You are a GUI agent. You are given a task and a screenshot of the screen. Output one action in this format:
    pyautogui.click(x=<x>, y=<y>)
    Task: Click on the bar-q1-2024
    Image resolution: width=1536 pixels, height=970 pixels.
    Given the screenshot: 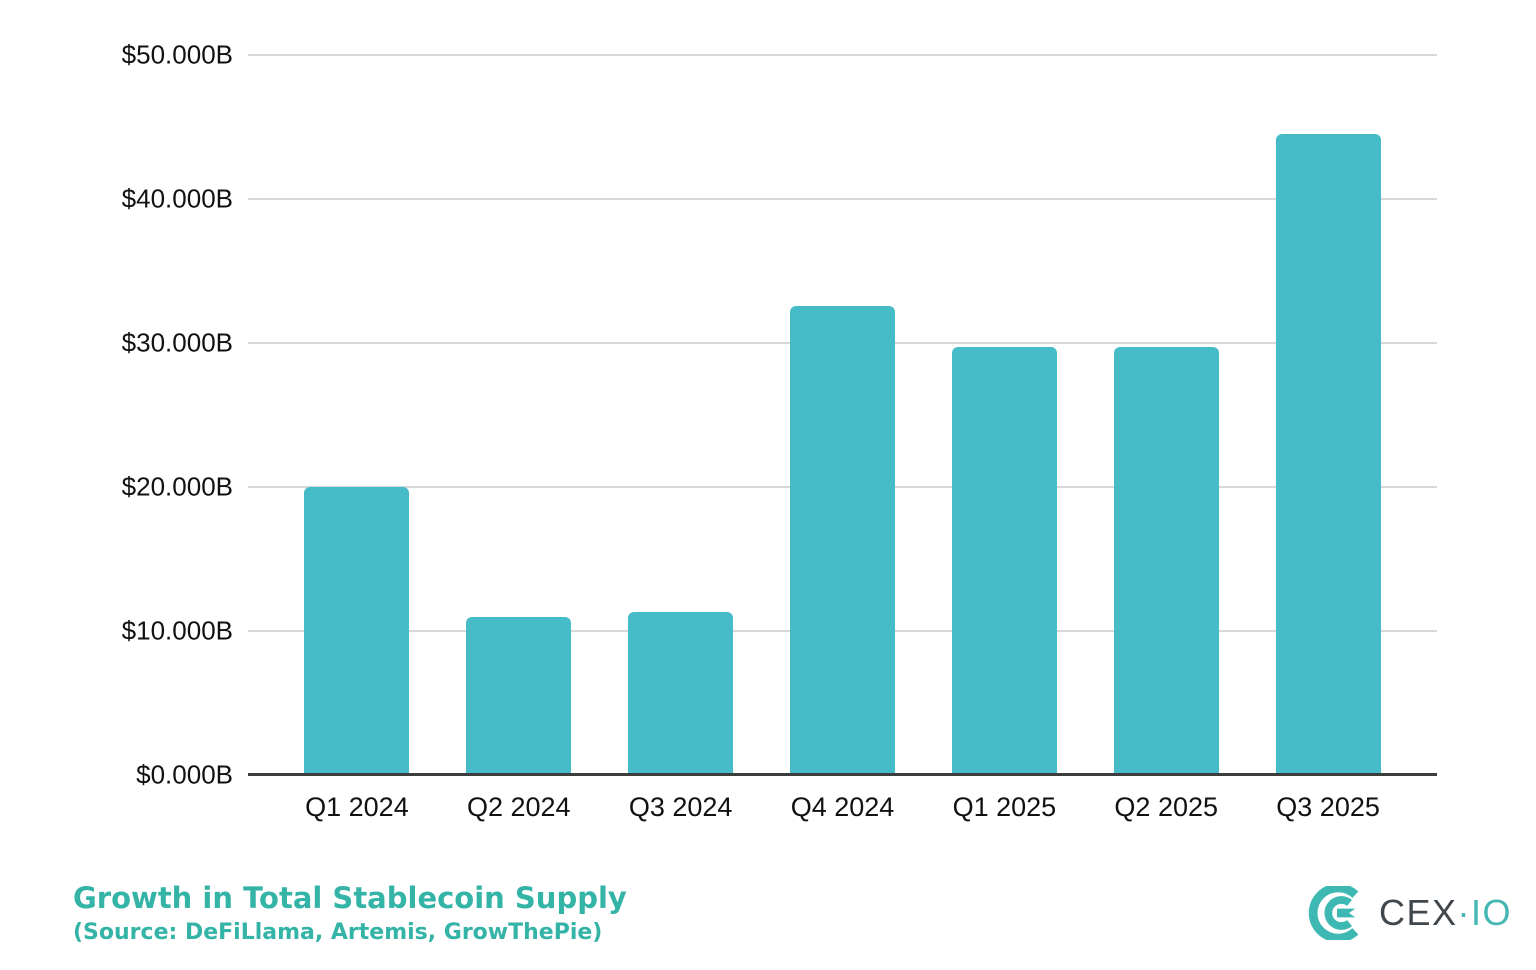 What is the action you would take?
    pyautogui.click(x=357, y=631)
    